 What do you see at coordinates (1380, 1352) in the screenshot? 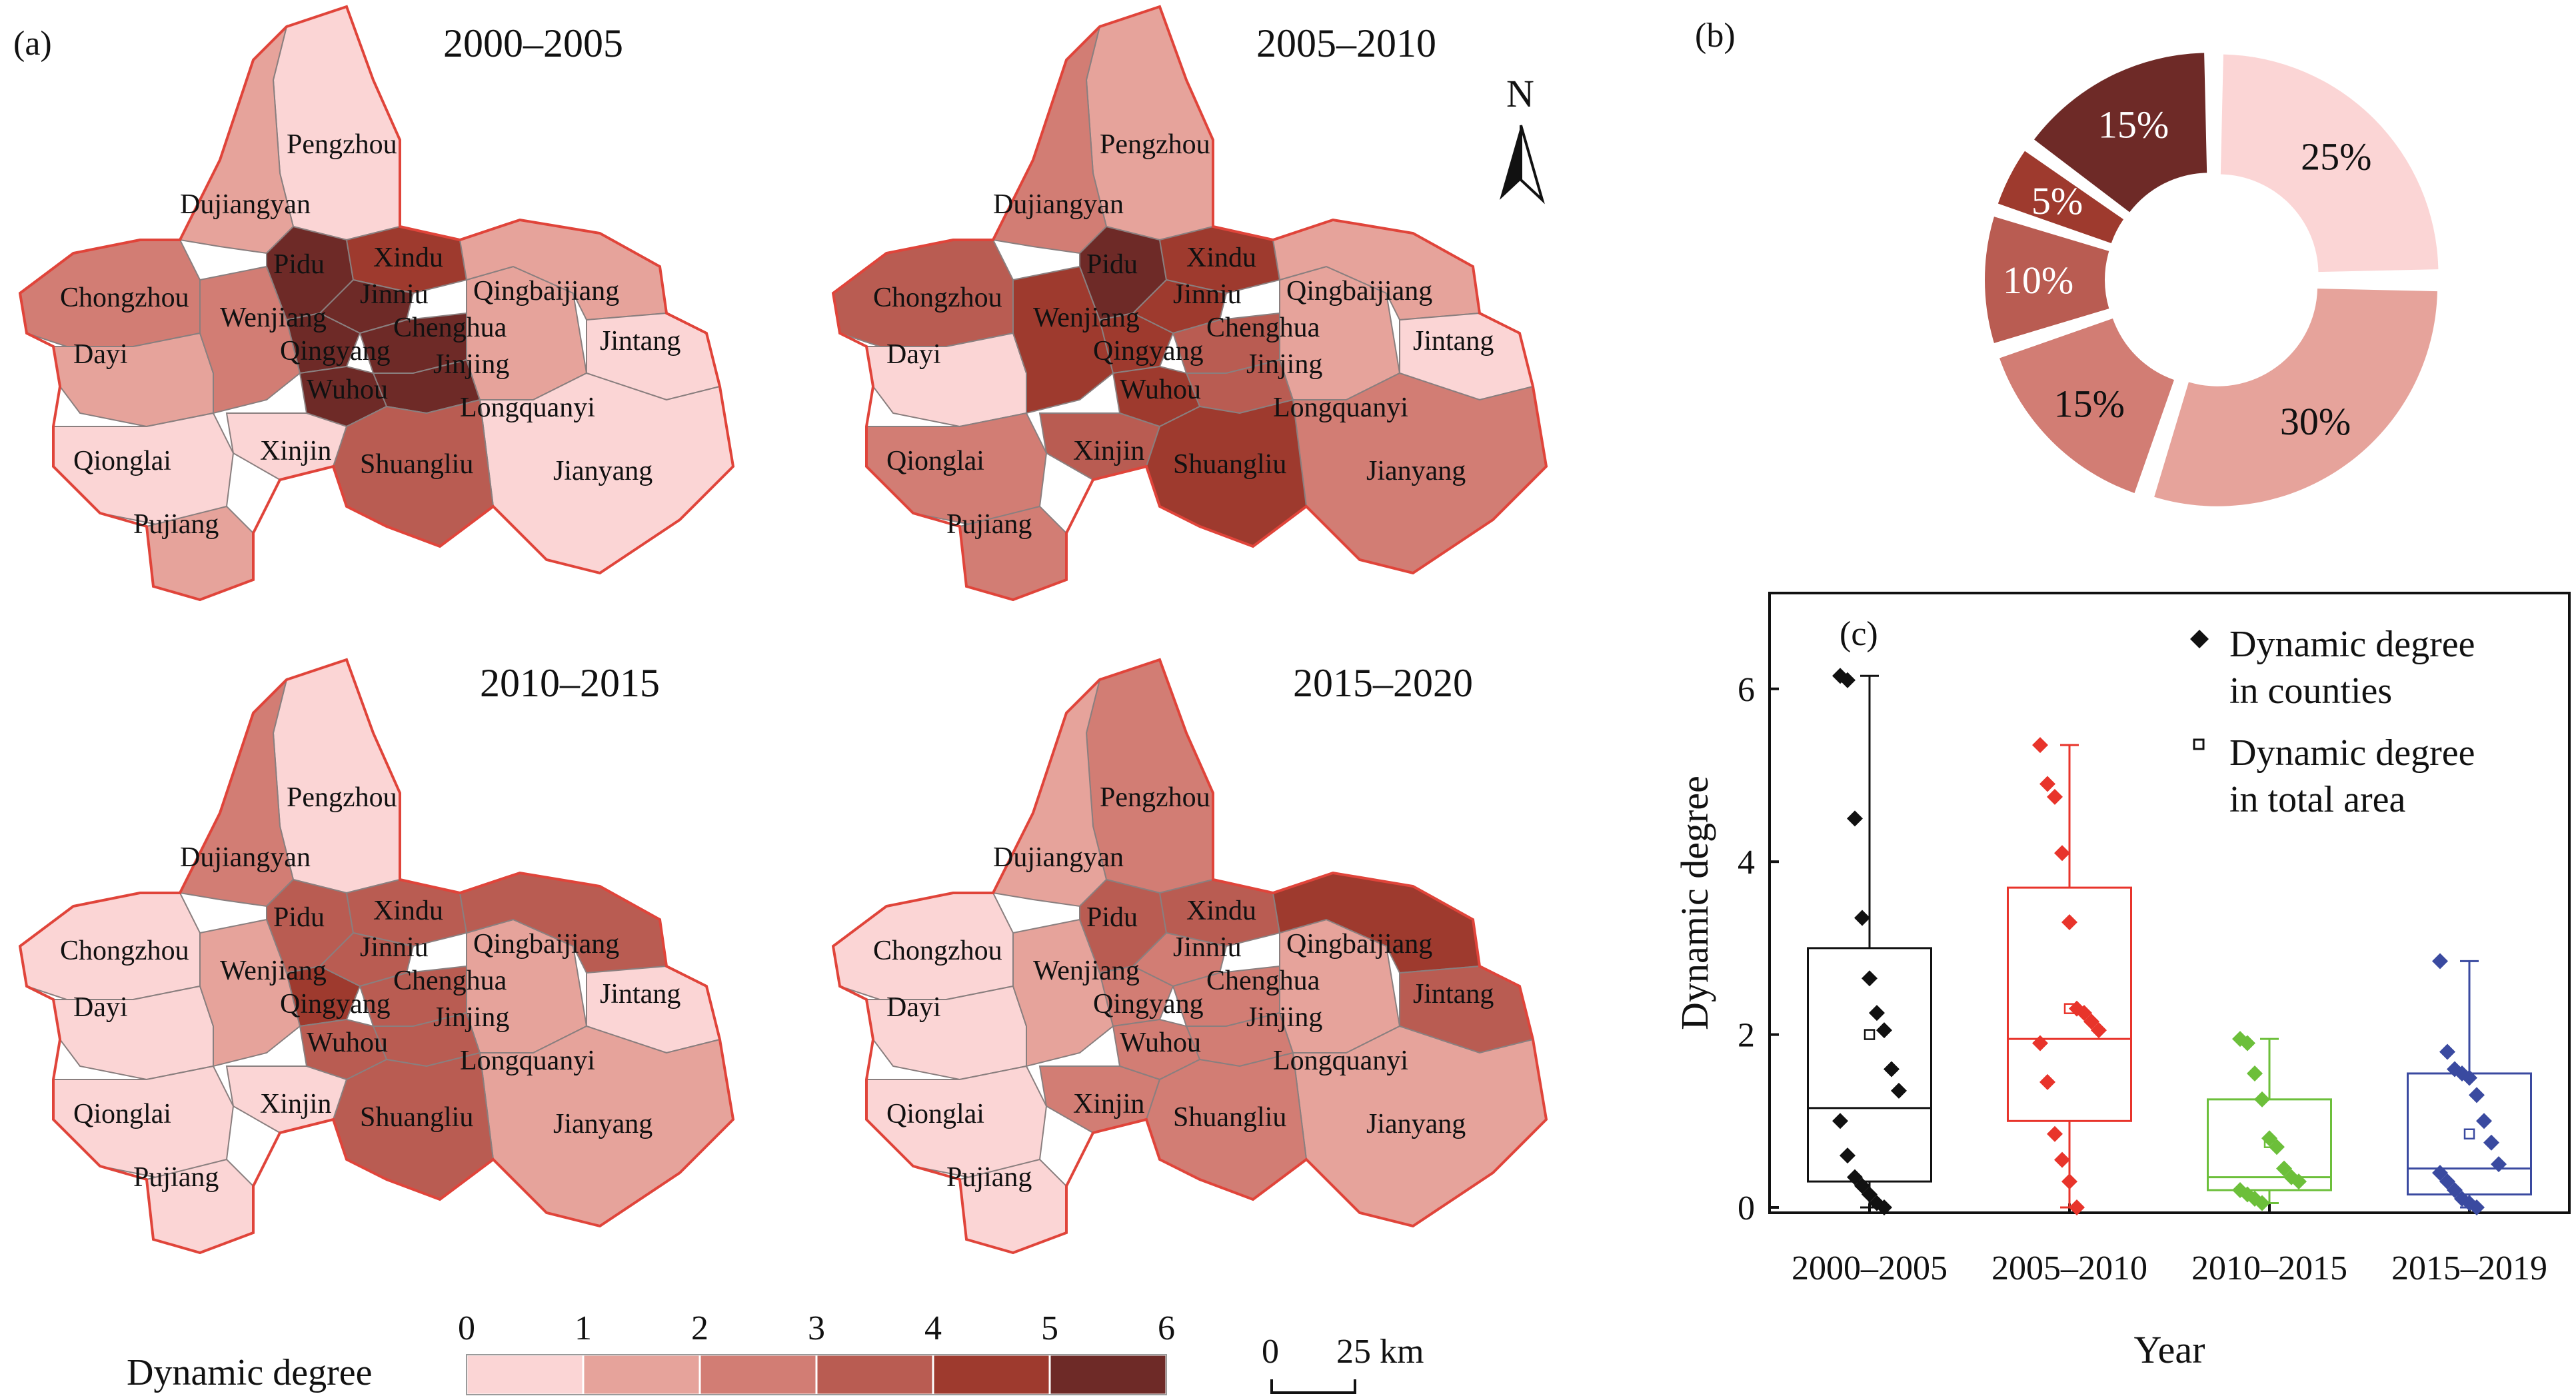
I see `scale-bar-label: 25 km` at bounding box center [1380, 1352].